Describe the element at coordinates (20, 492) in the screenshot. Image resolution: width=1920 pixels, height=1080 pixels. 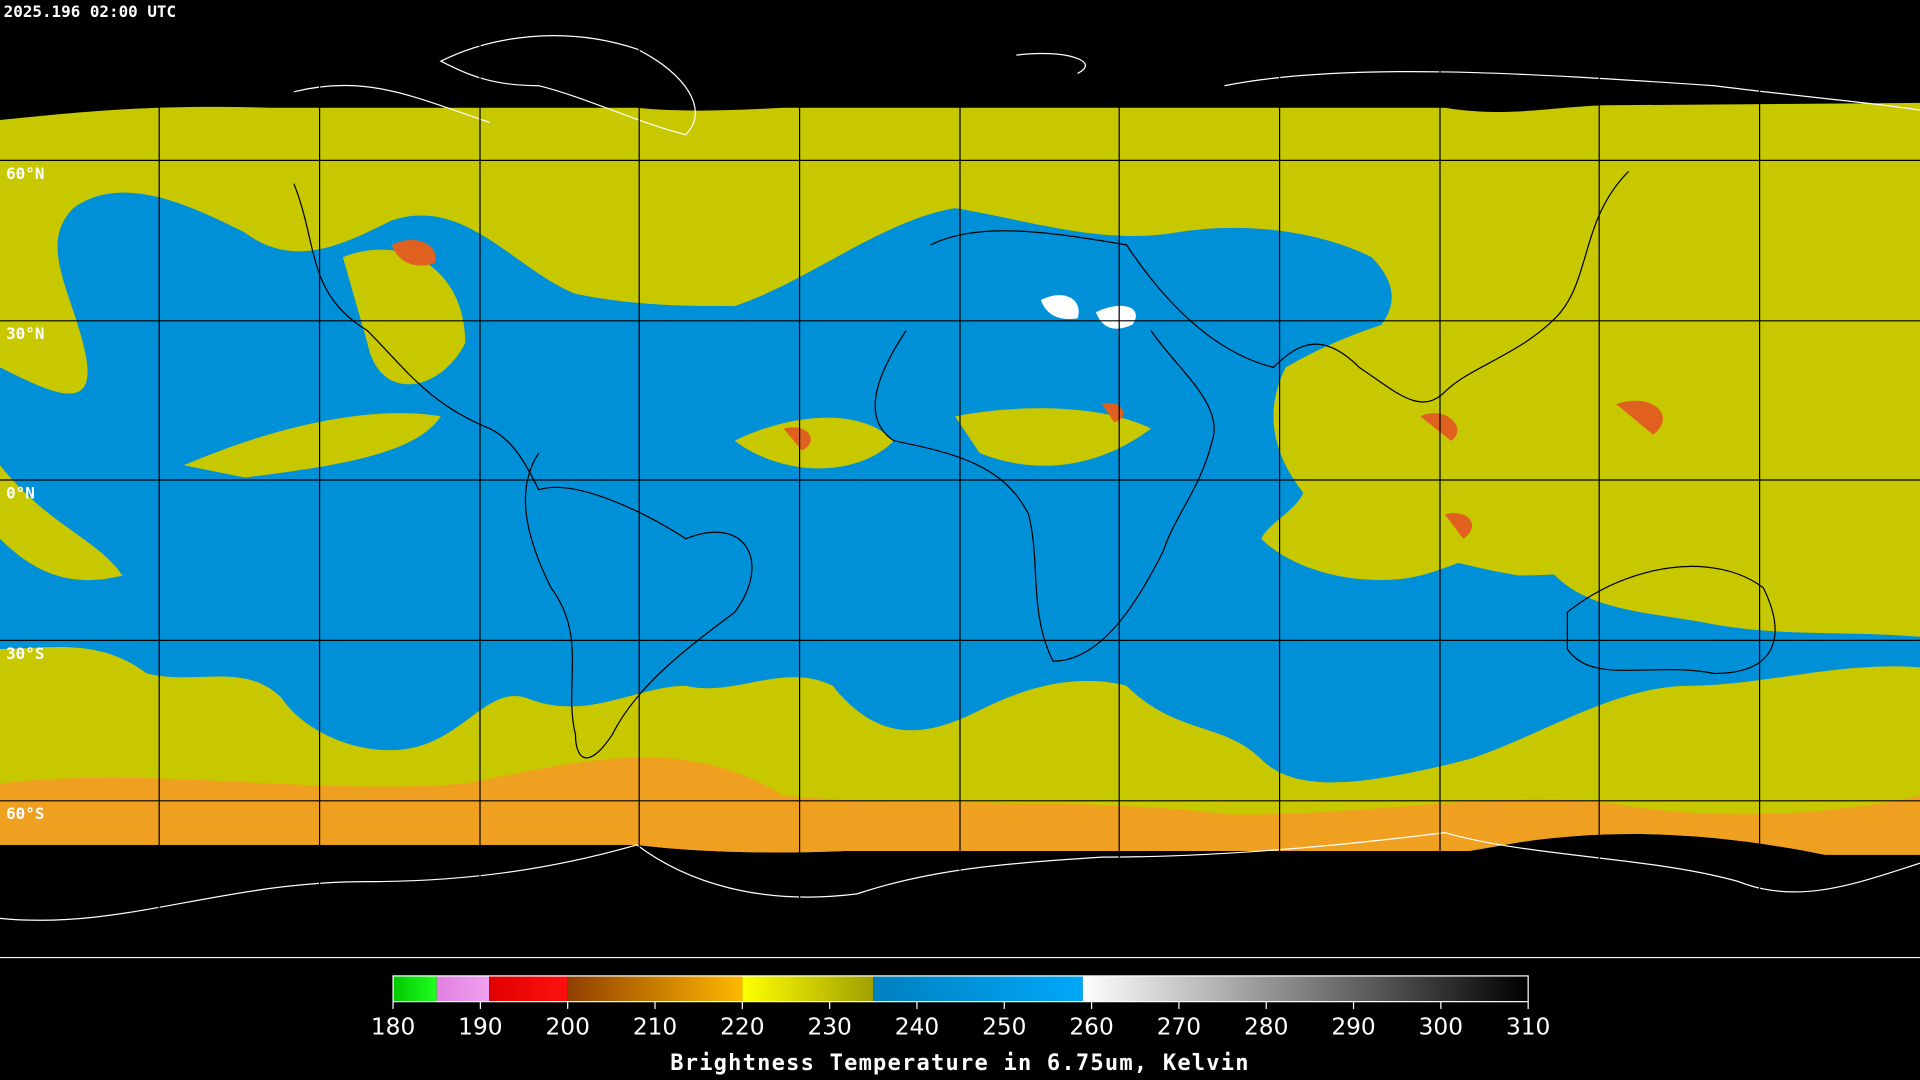
I see `lat-label: 0°N` at that location.